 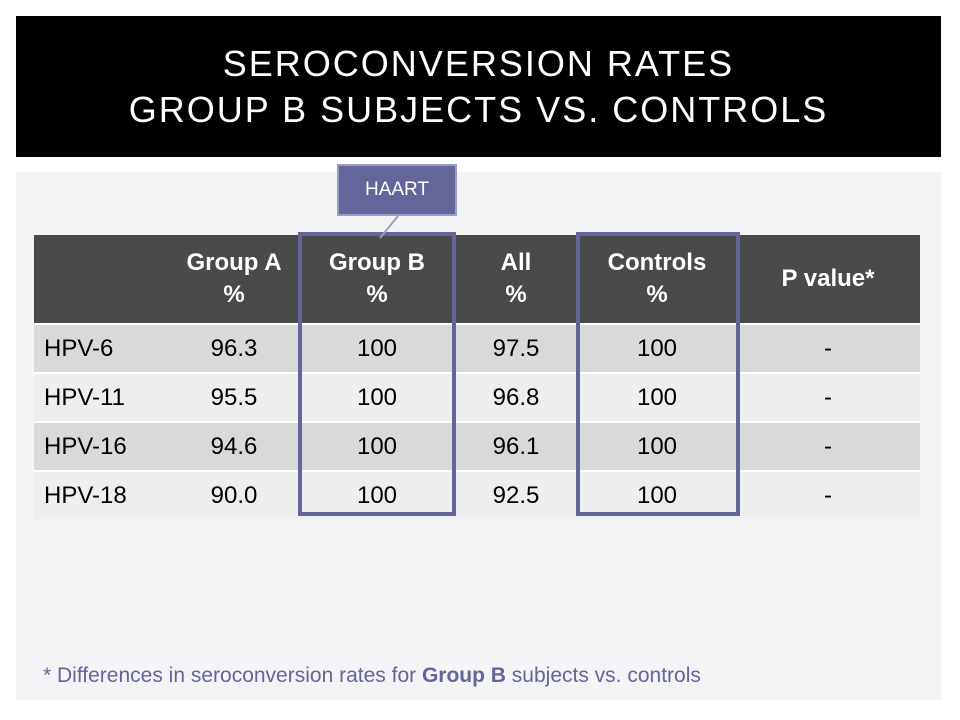 What do you see at coordinates (234, 495) in the screenshot?
I see `cell-group-a: 90.0` at bounding box center [234, 495].